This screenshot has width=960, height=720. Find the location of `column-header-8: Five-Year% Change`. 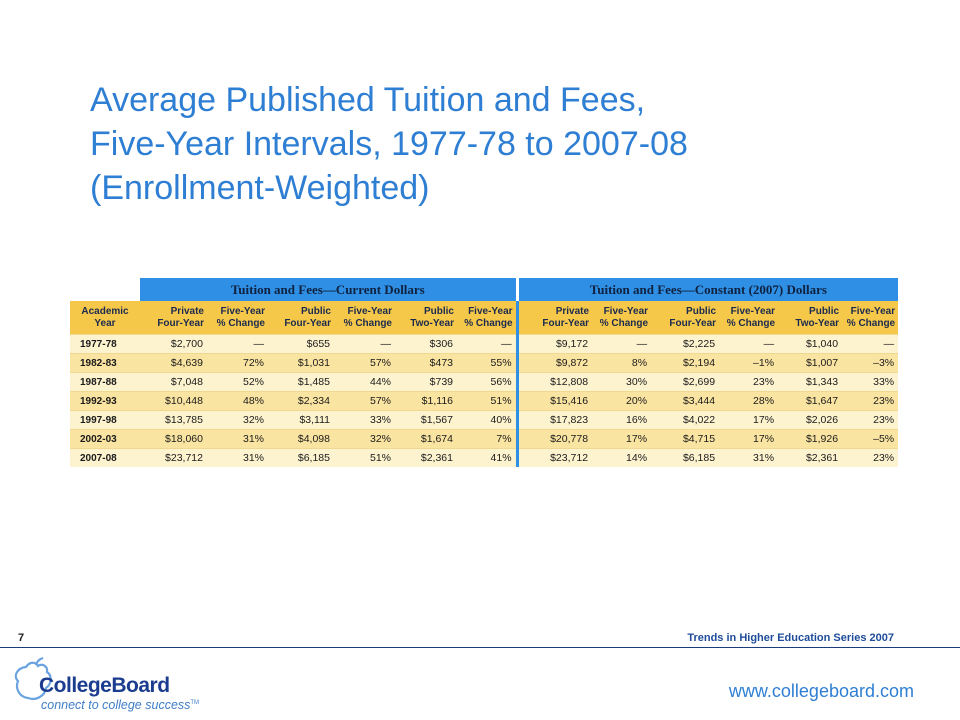

column-header-8: Five-Year% Change is located at coordinates (622, 318).